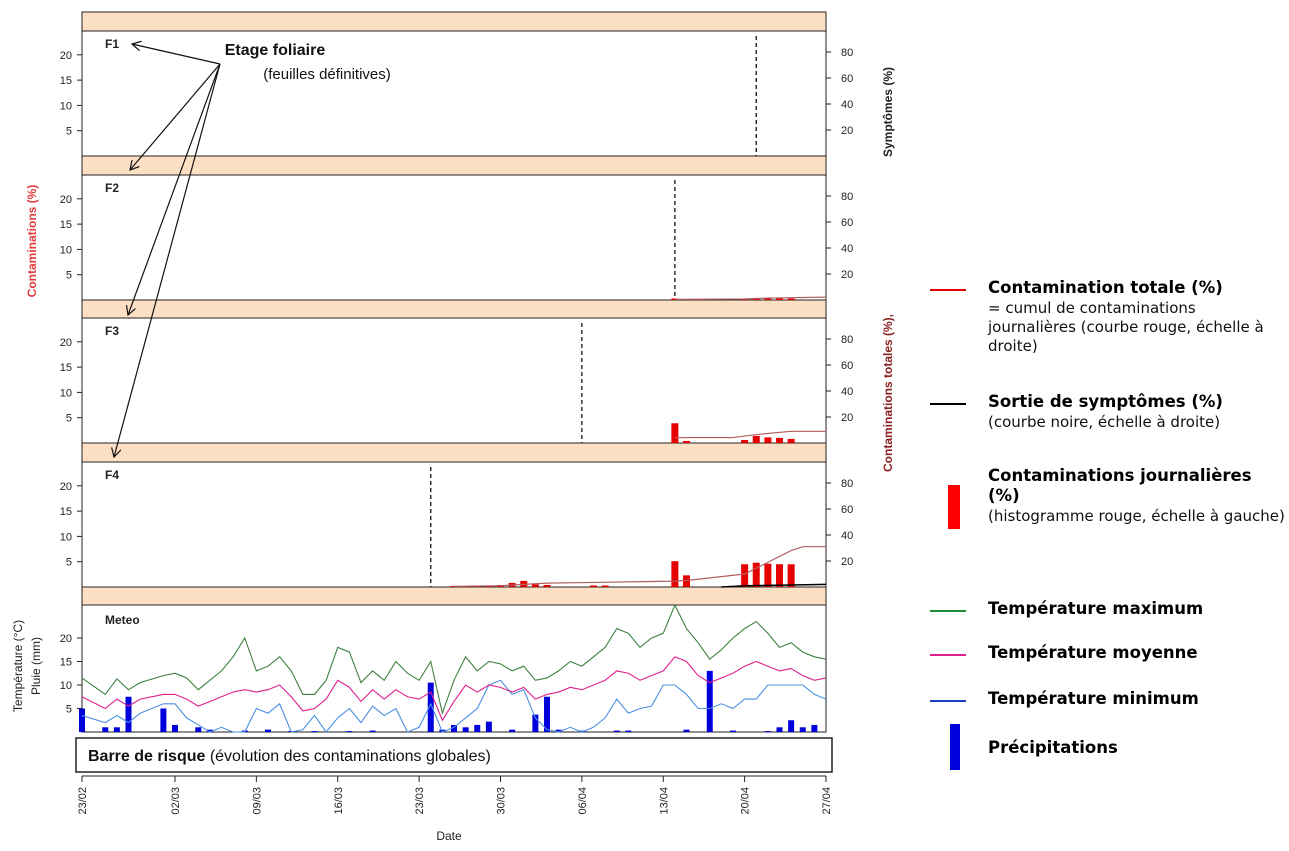 This screenshot has width=1289, height=851. I want to click on legend-precip-swatch, so click(955, 747).